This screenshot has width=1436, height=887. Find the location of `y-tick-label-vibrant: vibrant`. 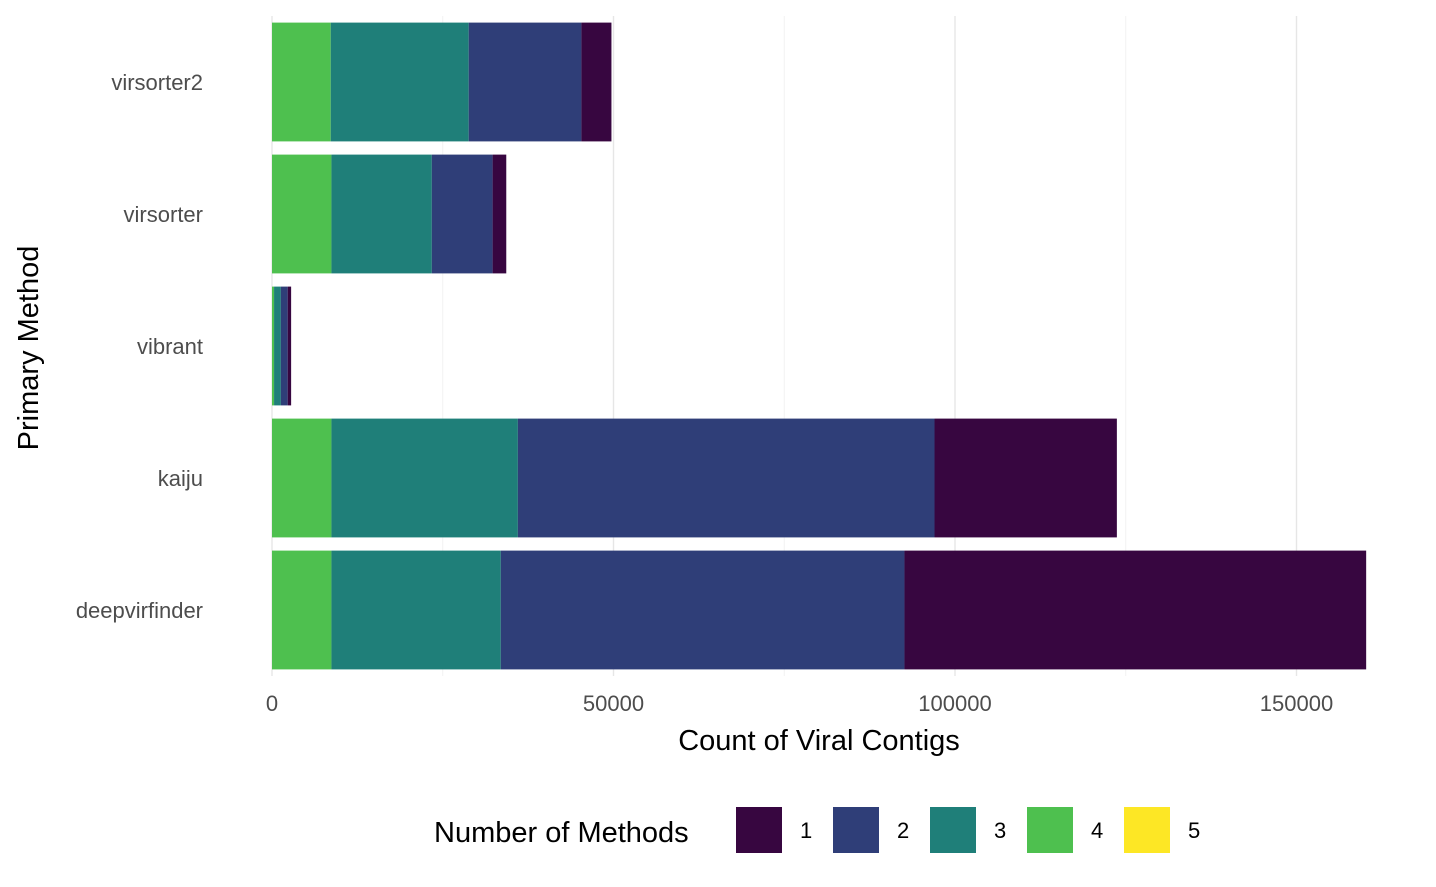

y-tick-label-vibrant: vibrant is located at coordinates (170, 346).